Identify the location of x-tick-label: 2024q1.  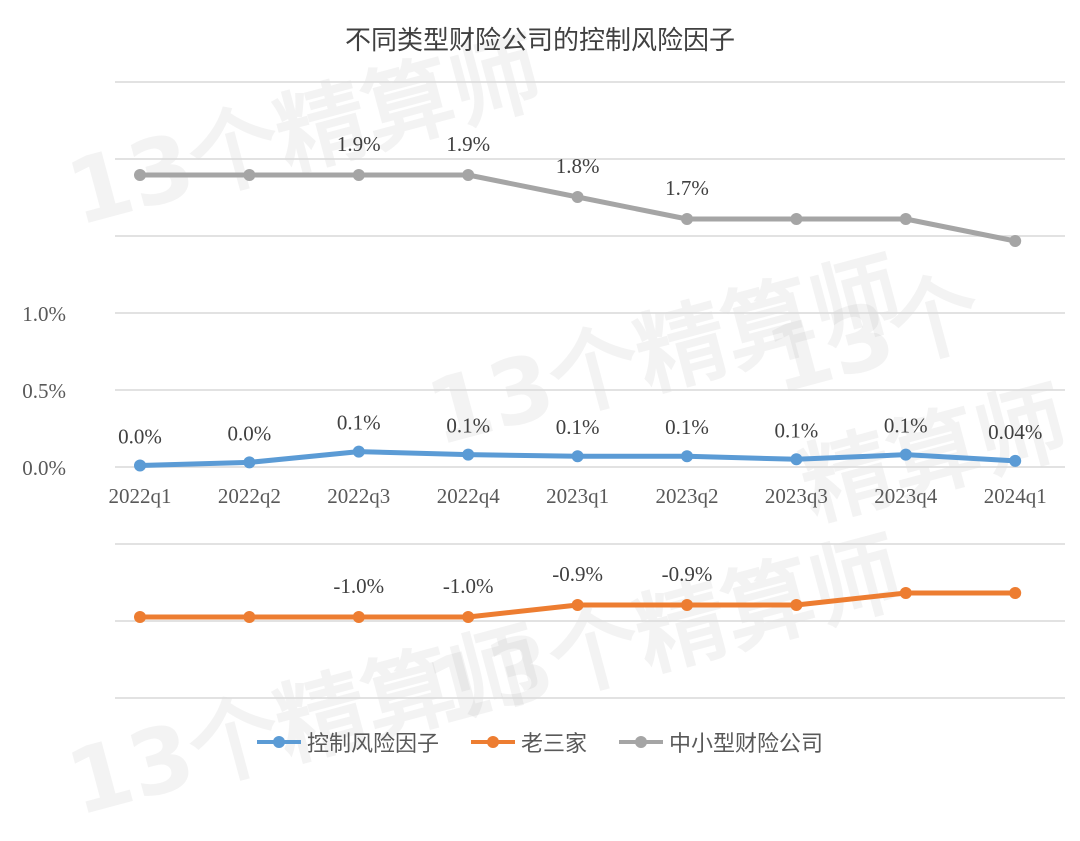
(1015, 496).